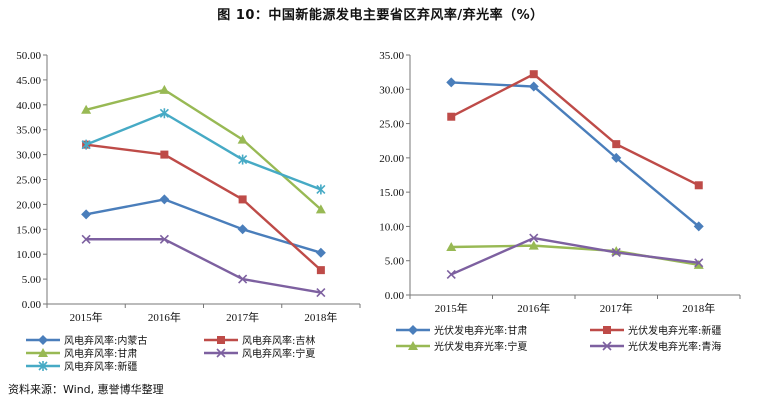 Image resolution: width=761 pixels, height=407 pixels. I want to click on legend-label: 光伏发电弃光率:甘肃, so click(480, 330).